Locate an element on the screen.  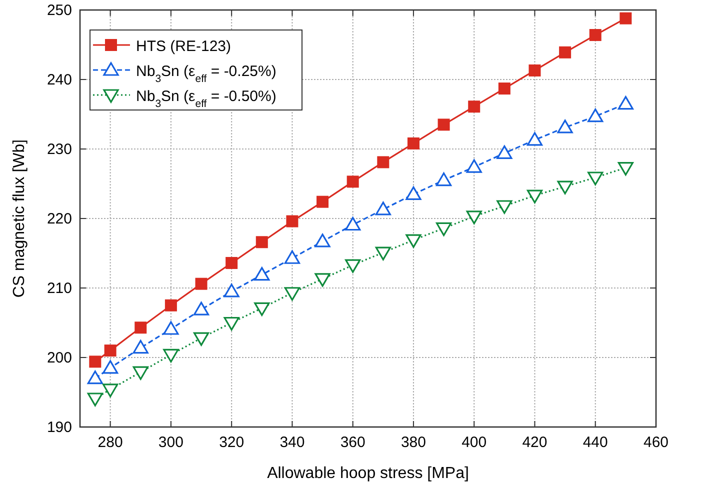
x-tick-label: 420 is located at coordinates (535, 442).